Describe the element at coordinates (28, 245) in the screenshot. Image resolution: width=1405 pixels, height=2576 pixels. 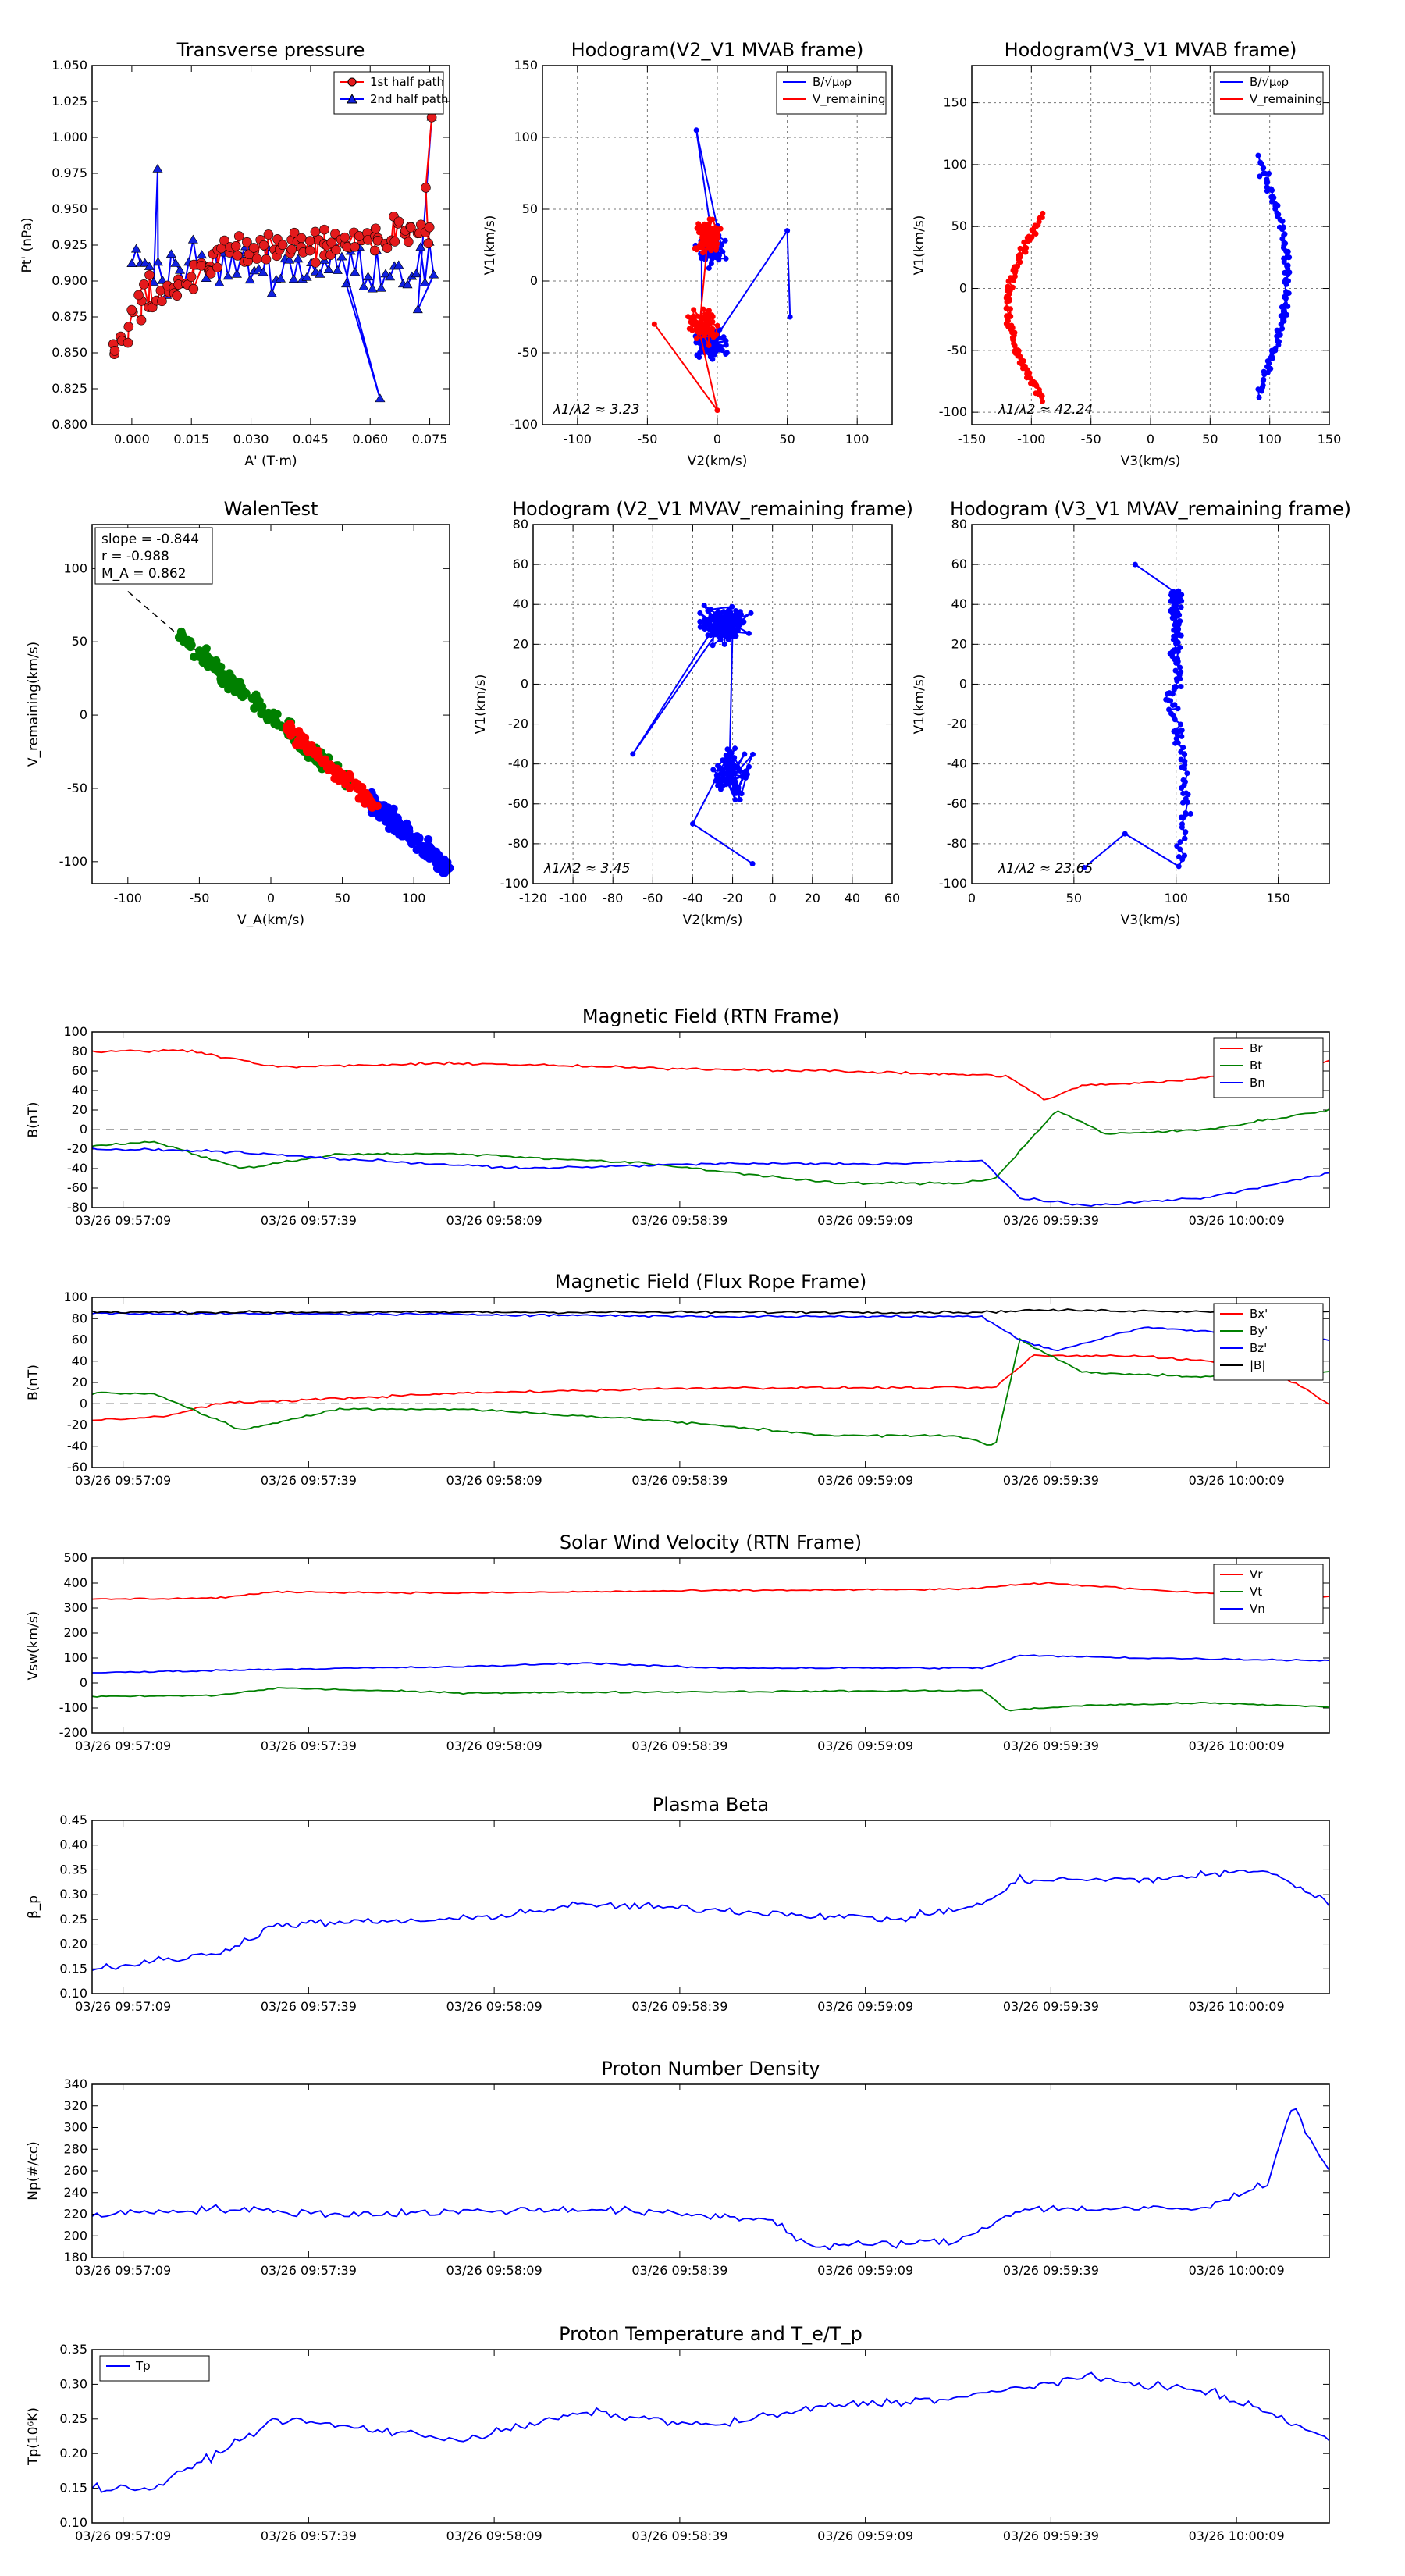
I see `y-axis-label: Pt' (nPa)` at that location.